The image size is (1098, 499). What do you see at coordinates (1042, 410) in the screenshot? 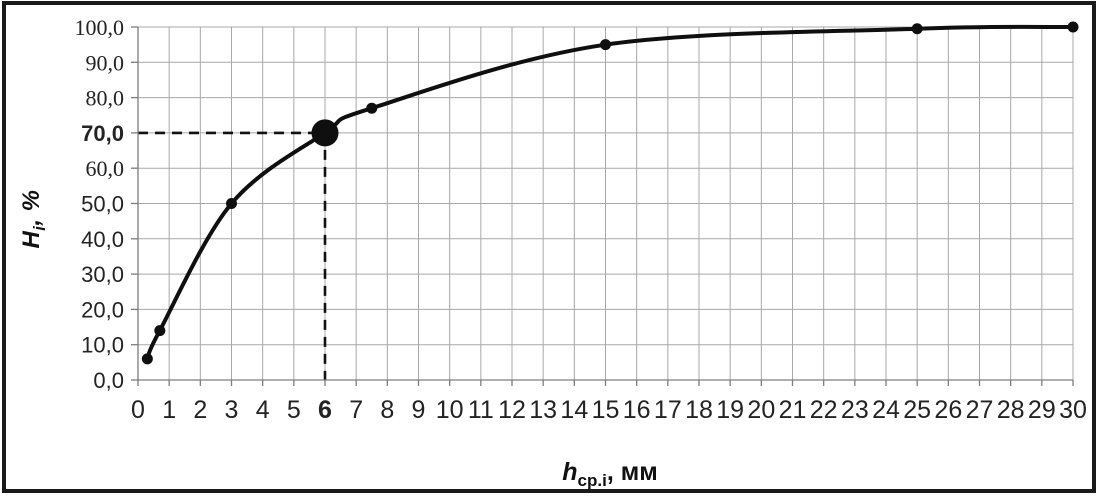
I see `x-tick-label: 29` at bounding box center [1042, 410].